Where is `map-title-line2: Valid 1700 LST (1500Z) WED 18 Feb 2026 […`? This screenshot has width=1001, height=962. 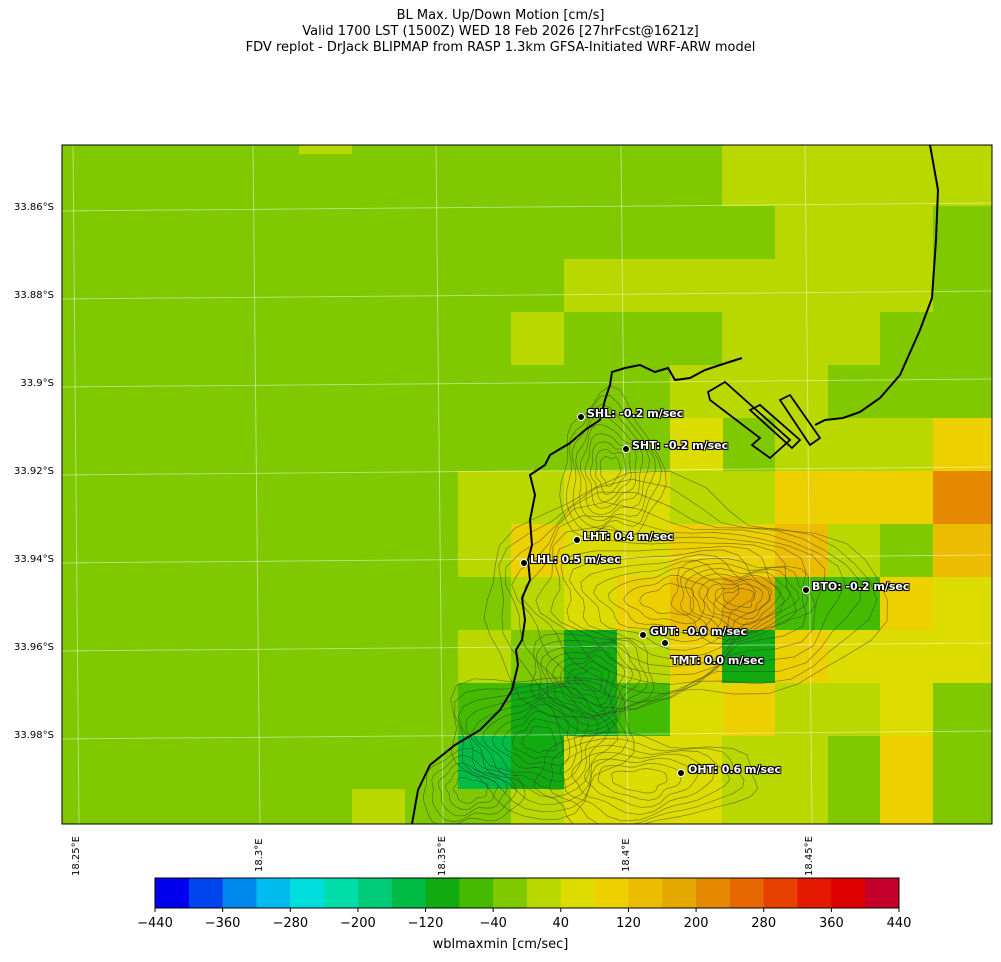 map-title-line2: Valid 1700 LST (1500Z) WED 18 Feb 2026 [… is located at coordinates (500, 31).